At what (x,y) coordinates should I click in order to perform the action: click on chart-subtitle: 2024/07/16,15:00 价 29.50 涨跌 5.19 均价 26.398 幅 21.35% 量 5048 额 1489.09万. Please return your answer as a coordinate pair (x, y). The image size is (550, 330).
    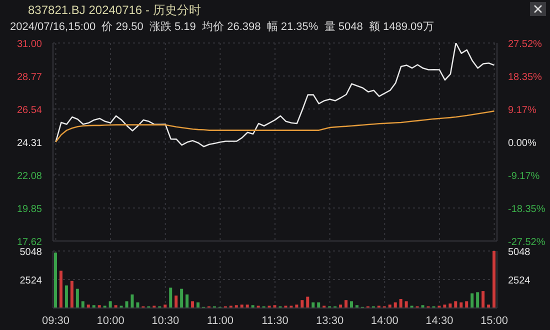
    Looking at the image, I should click on (222, 27).